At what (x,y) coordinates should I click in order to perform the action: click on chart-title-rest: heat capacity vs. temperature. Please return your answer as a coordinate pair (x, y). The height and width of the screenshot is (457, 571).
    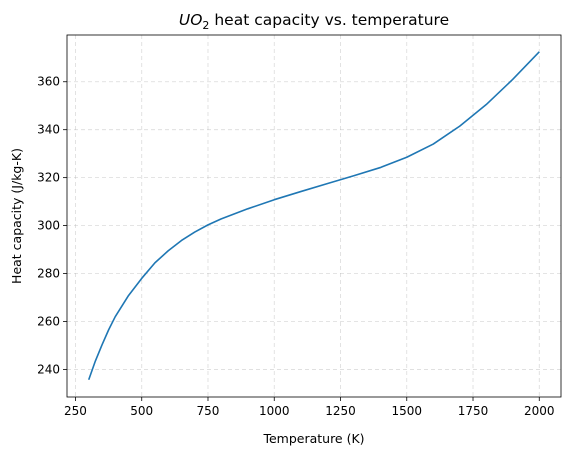
    Looking at the image, I should click on (329, 20).